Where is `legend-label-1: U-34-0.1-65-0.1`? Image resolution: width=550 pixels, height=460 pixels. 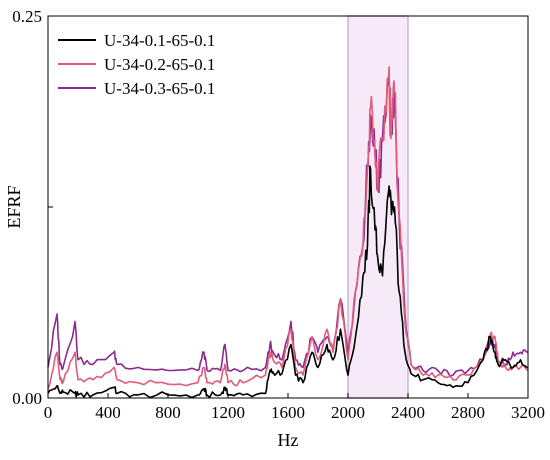
legend-label-1: U-34-0.1-65-0.1 is located at coordinates (159, 40).